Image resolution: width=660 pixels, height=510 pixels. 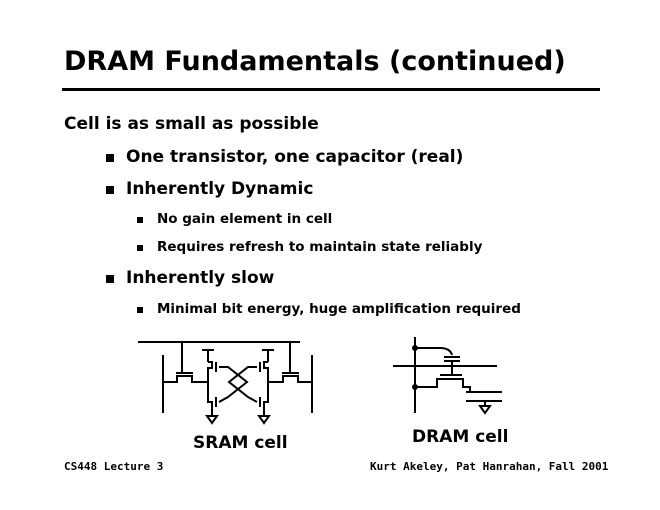 I want to click on dram-cell-label: DRAM cell, so click(x=460, y=437).